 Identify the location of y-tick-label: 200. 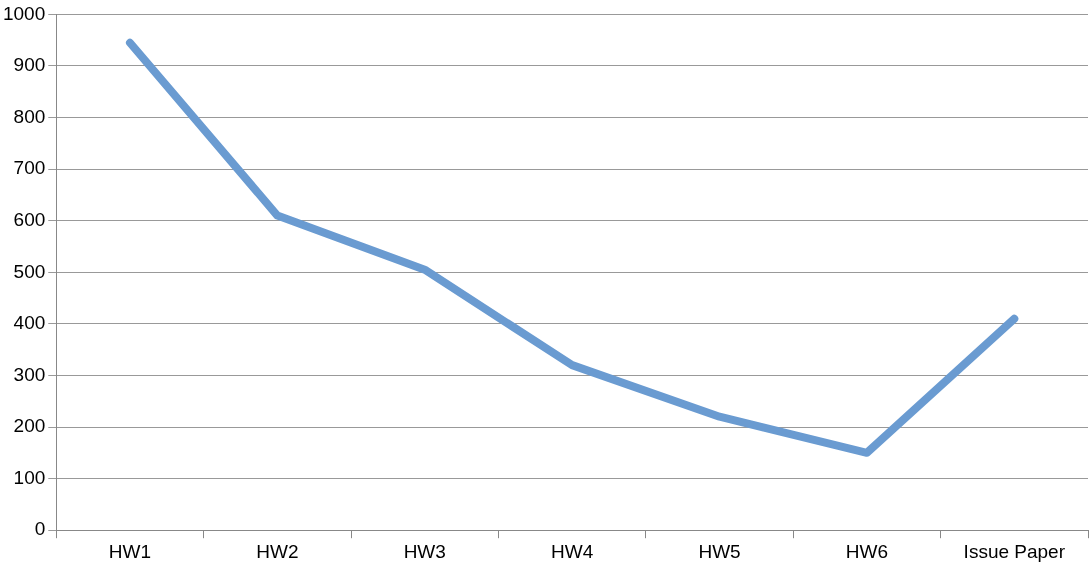
(29, 426).